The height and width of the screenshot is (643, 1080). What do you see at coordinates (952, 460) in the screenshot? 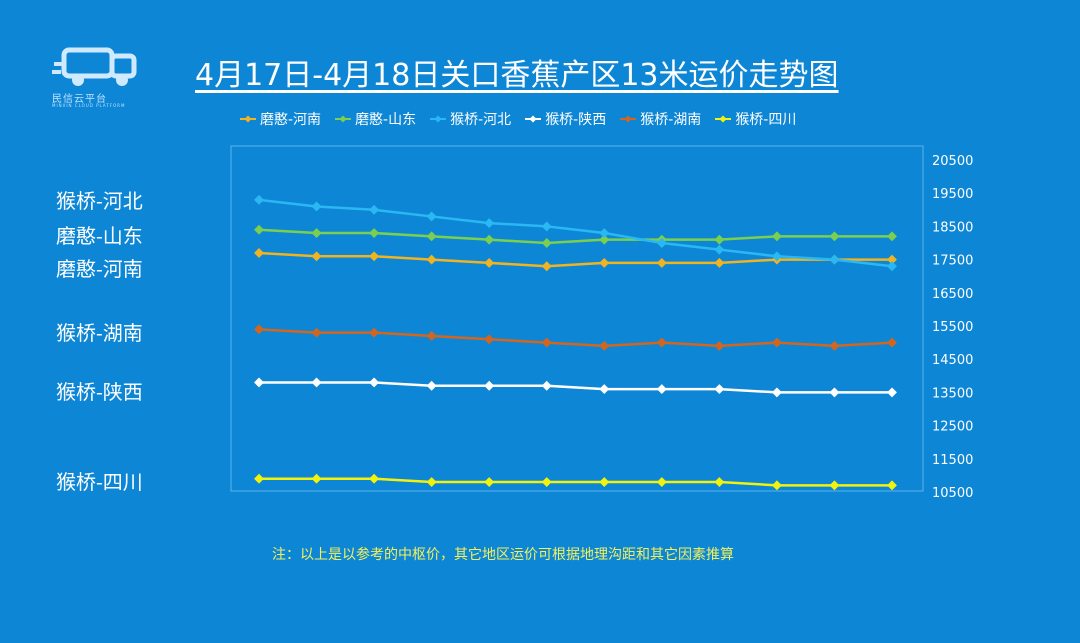
I see `y-tick-label: 11500` at bounding box center [952, 460].